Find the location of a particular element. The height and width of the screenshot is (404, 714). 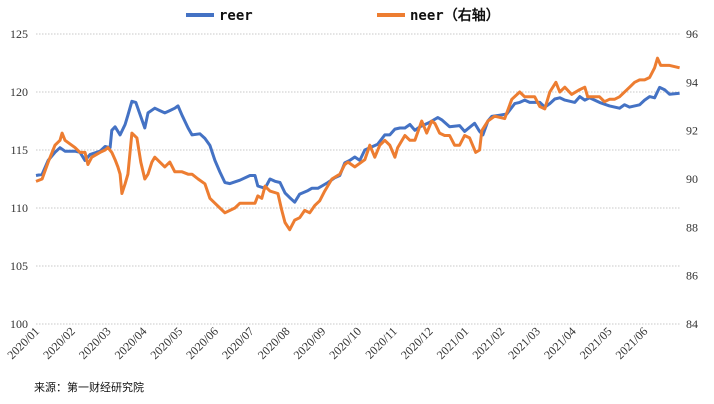

left-tick-label: 120 is located at coordinates (19, 92).